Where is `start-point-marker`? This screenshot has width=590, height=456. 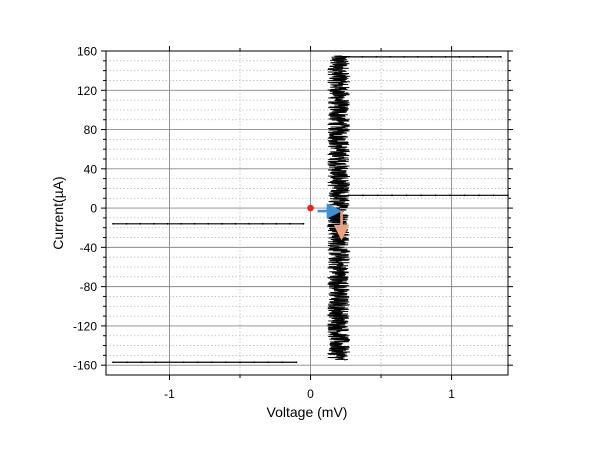
start-point-marker is located at coordinates (310, 208).